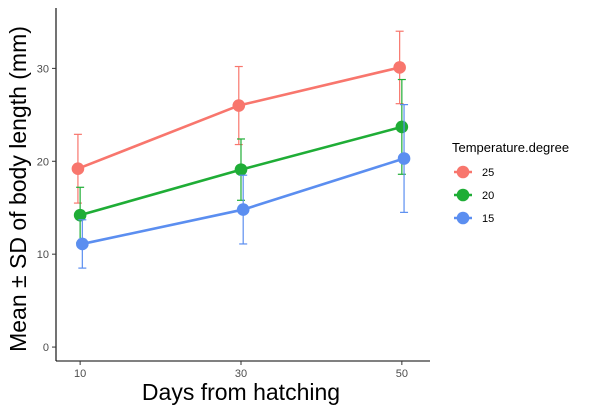  I want to click on legend-item-15: 15, so click(474, 218).